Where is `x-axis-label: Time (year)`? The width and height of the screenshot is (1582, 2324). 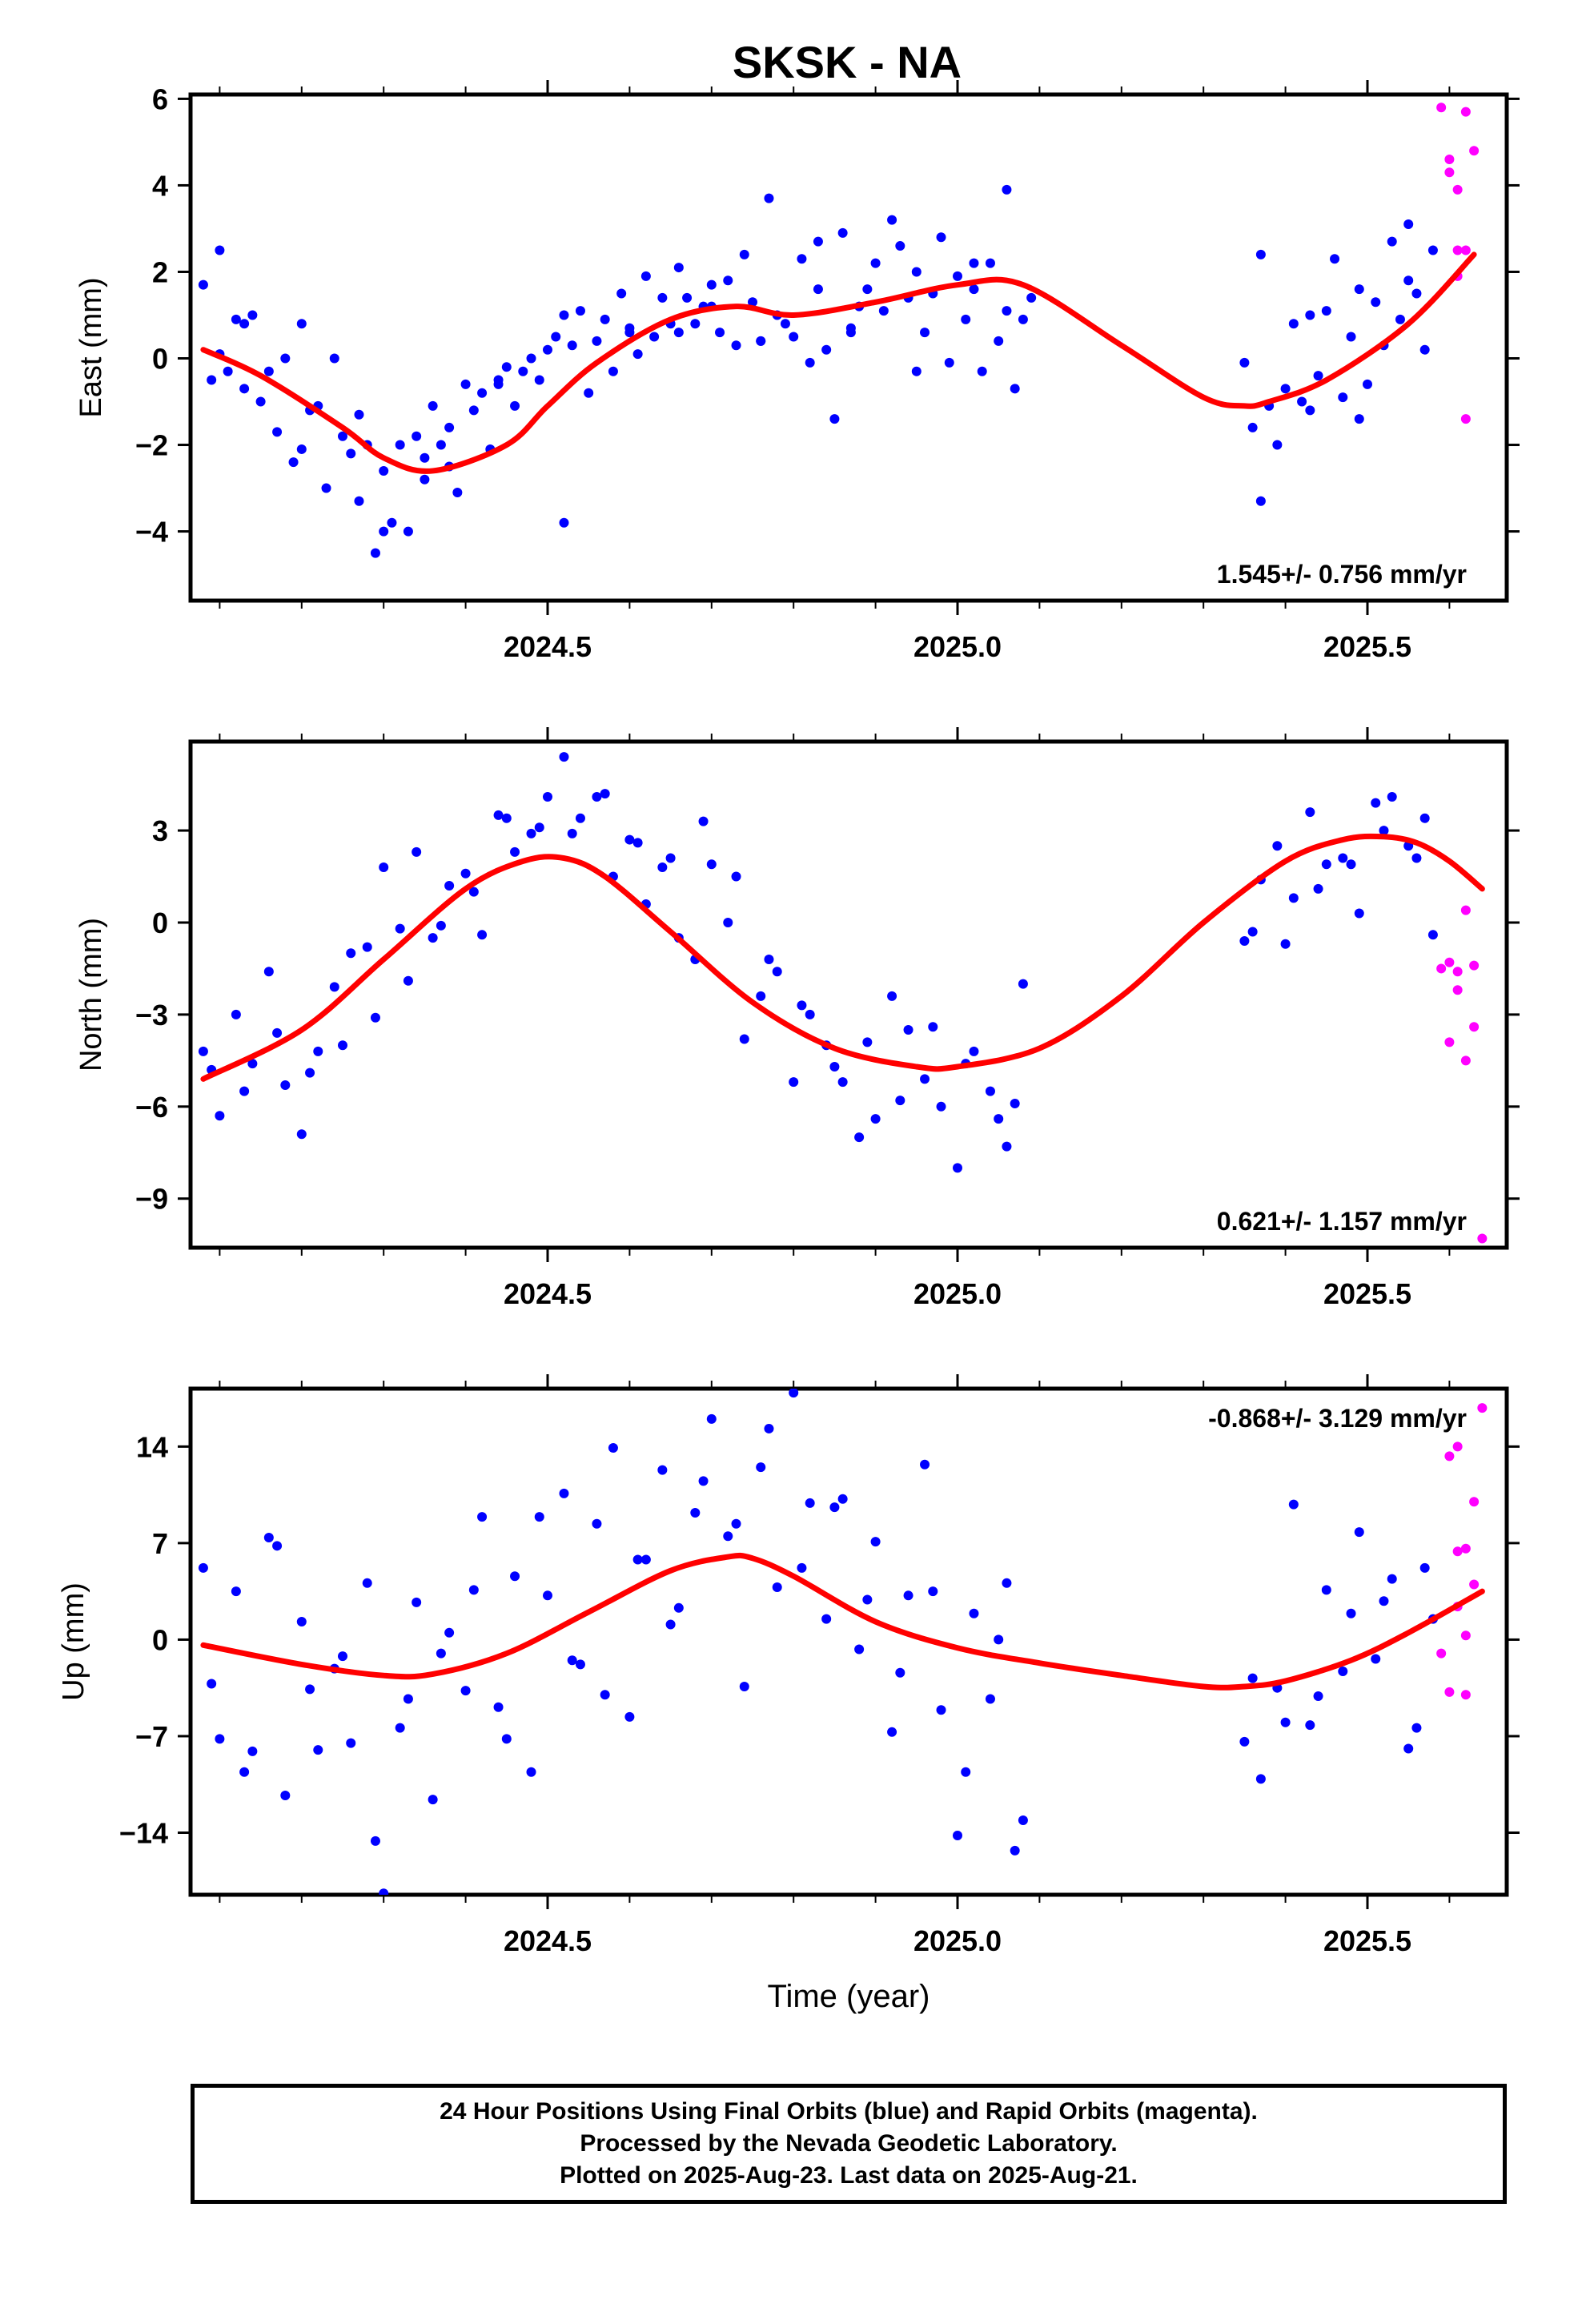 x-axis-label: Time (year) is located at coordinates (849, 1996).